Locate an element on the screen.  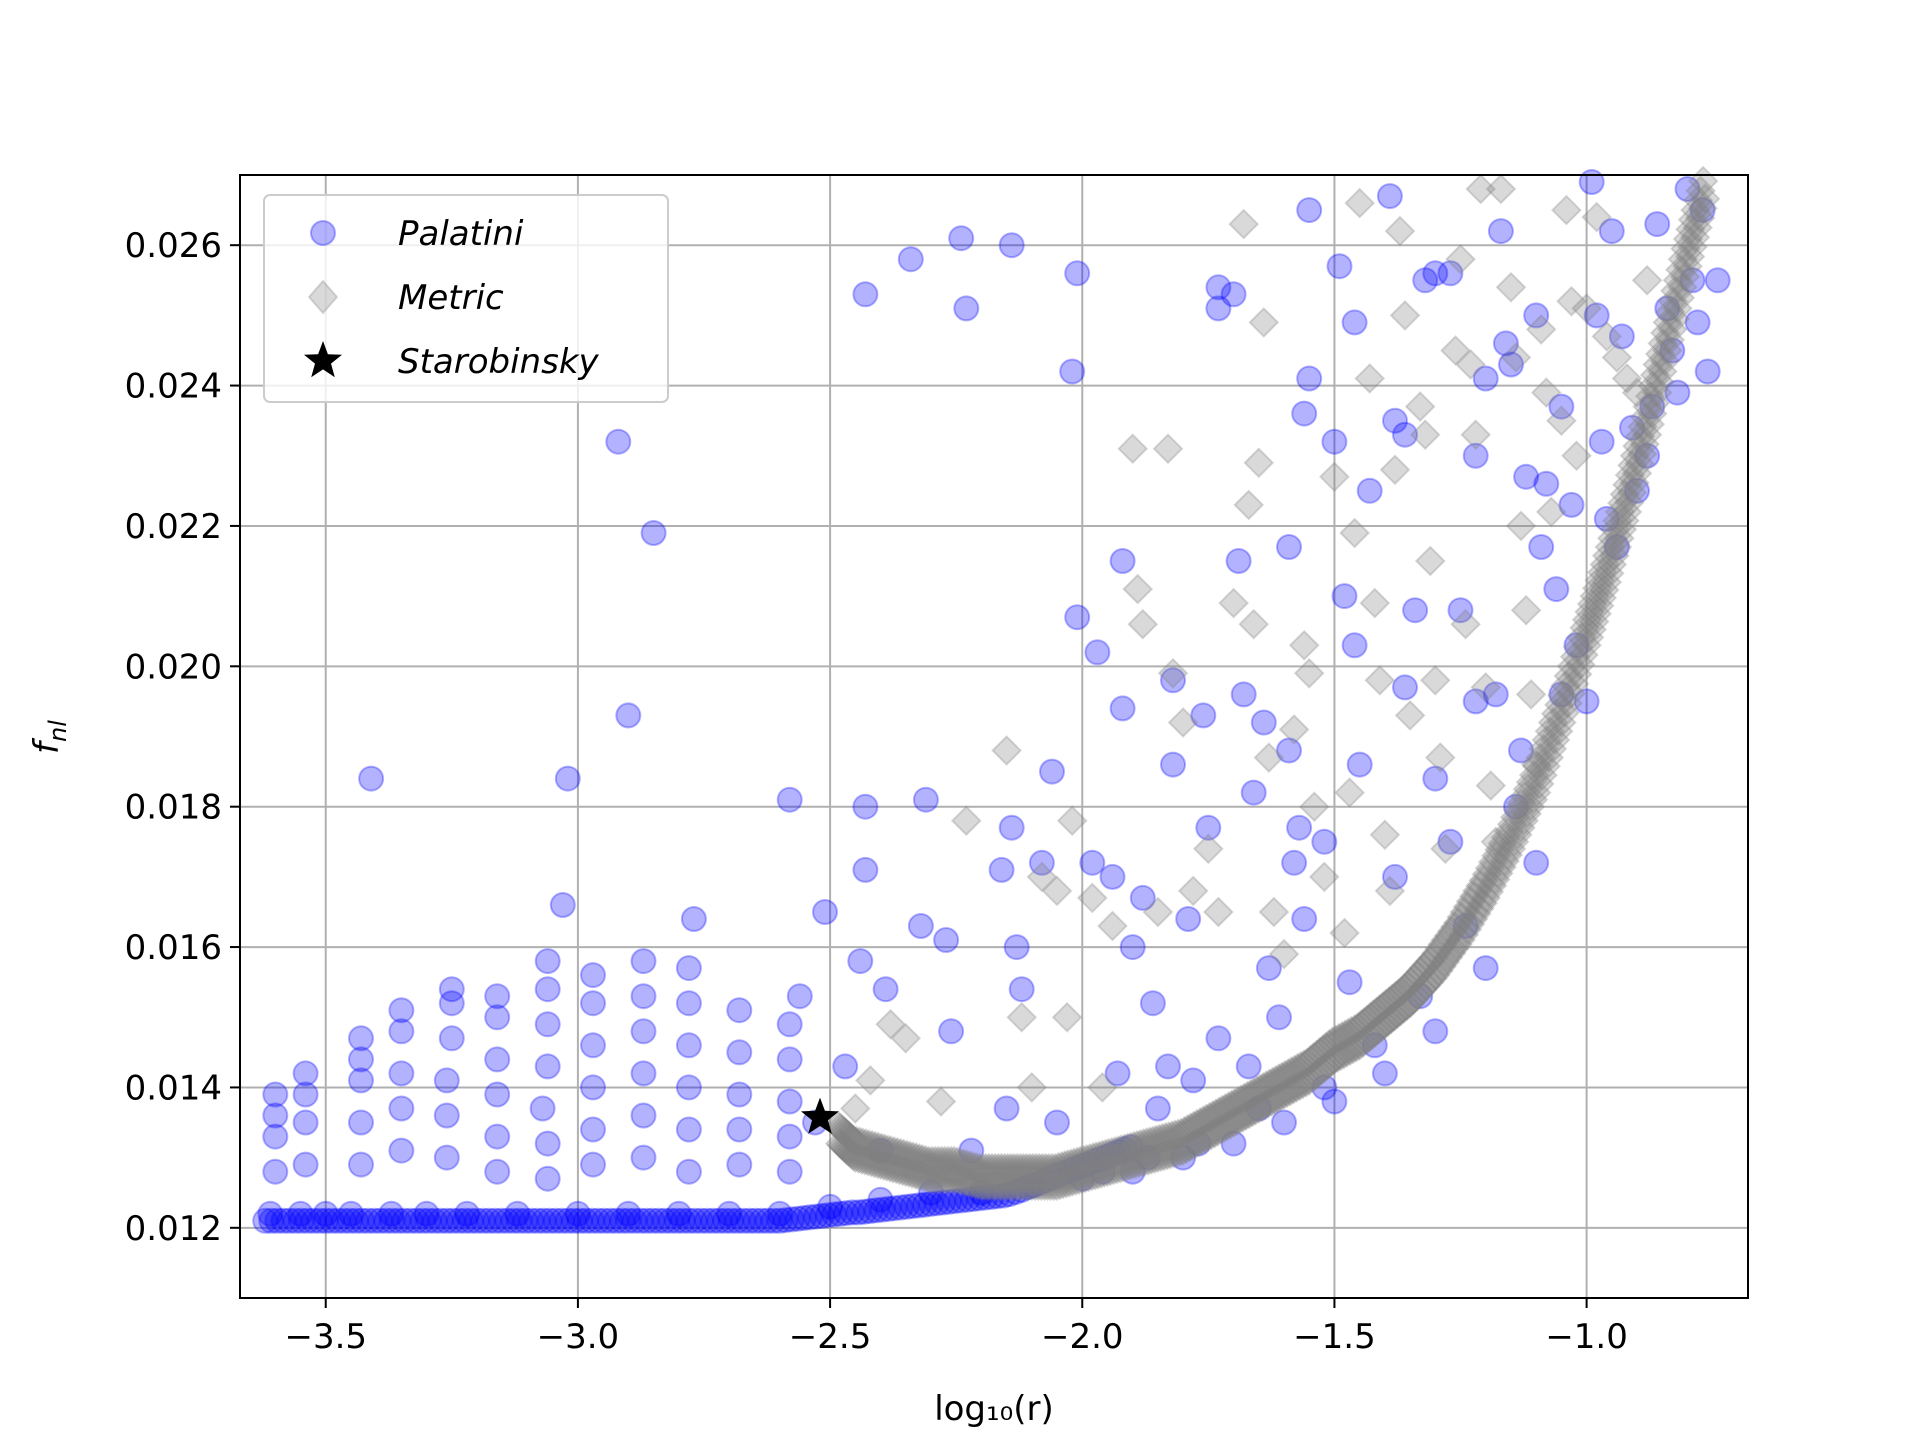
y-tick-label: 0.018 is located at coordinates (173, 808).